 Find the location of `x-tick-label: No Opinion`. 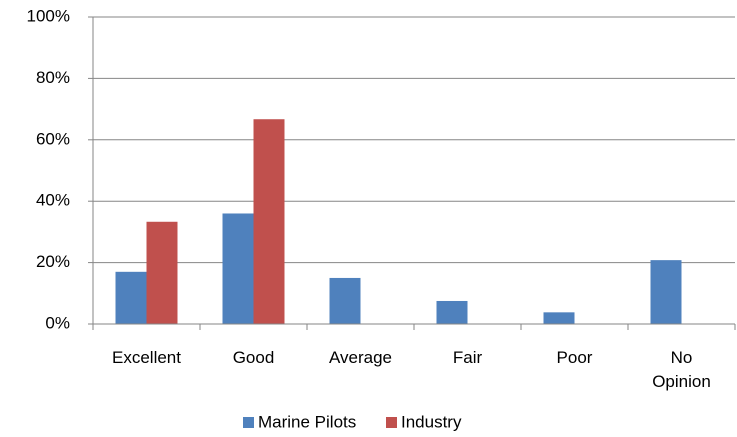

x-tick-label: No Opinion is located at coordinates (681, 369).